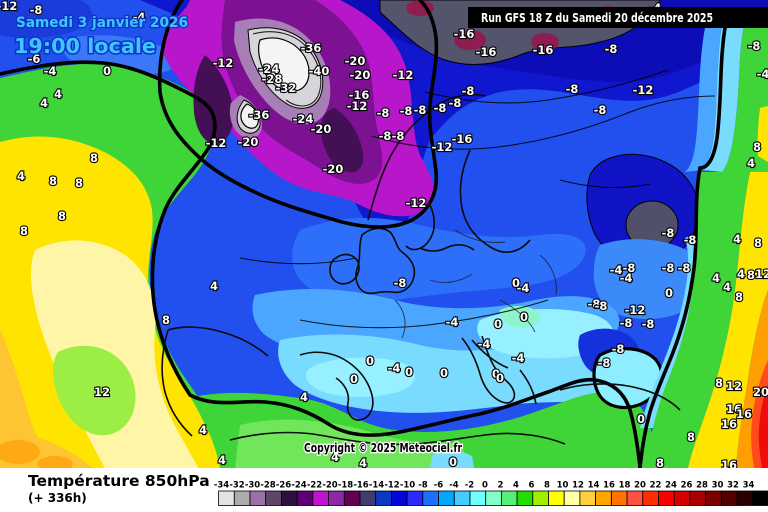 Image resolution: width=768 pixels, height=512 pixels. I want to click on legend-tick-label: 22, so click(656, 486).